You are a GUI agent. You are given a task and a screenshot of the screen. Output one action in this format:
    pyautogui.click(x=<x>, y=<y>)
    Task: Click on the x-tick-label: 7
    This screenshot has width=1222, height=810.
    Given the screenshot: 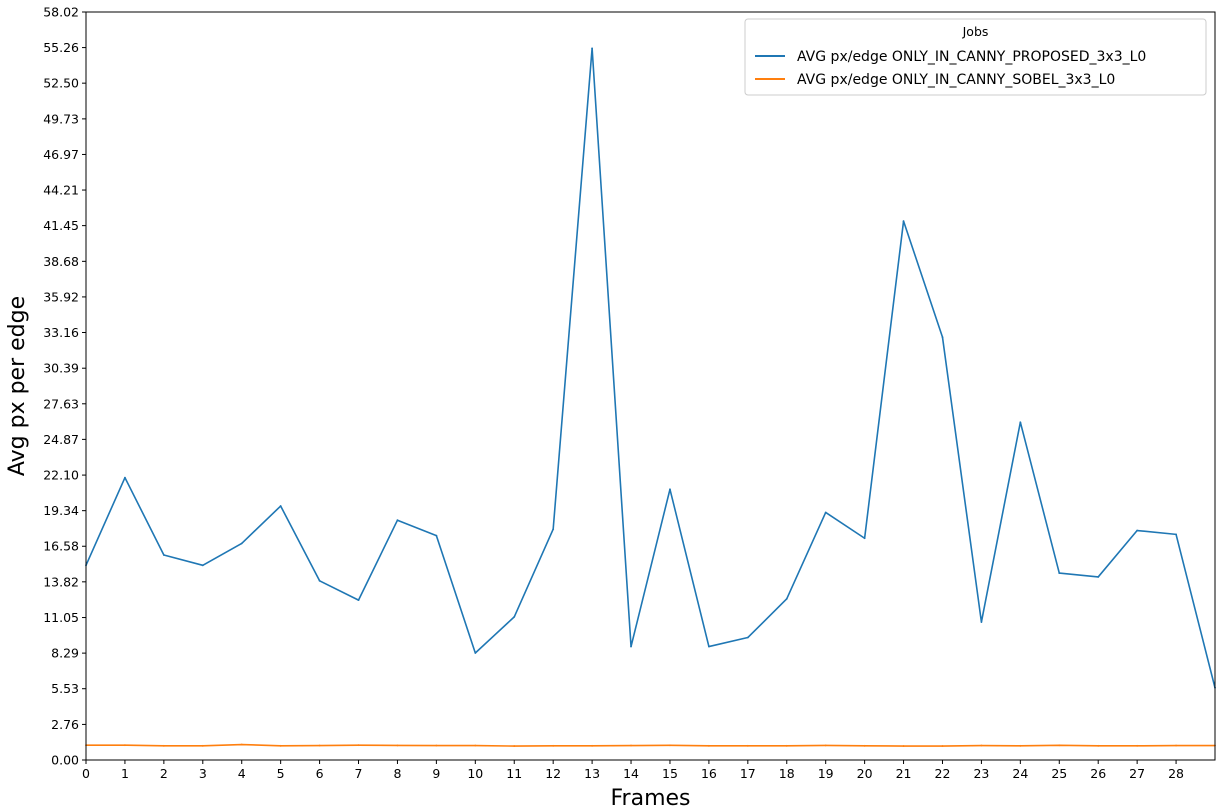 What is the action you would take?
    pyautogui.click(x=359, y=773)
    